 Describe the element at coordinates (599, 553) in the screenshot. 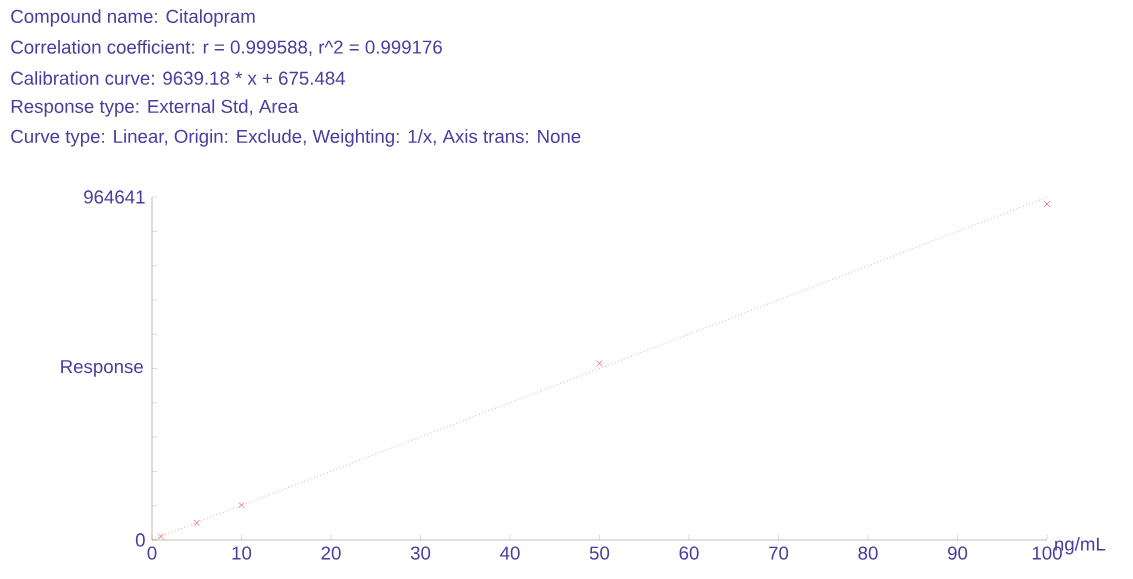

I see `x-tick-label: 50` at that location.